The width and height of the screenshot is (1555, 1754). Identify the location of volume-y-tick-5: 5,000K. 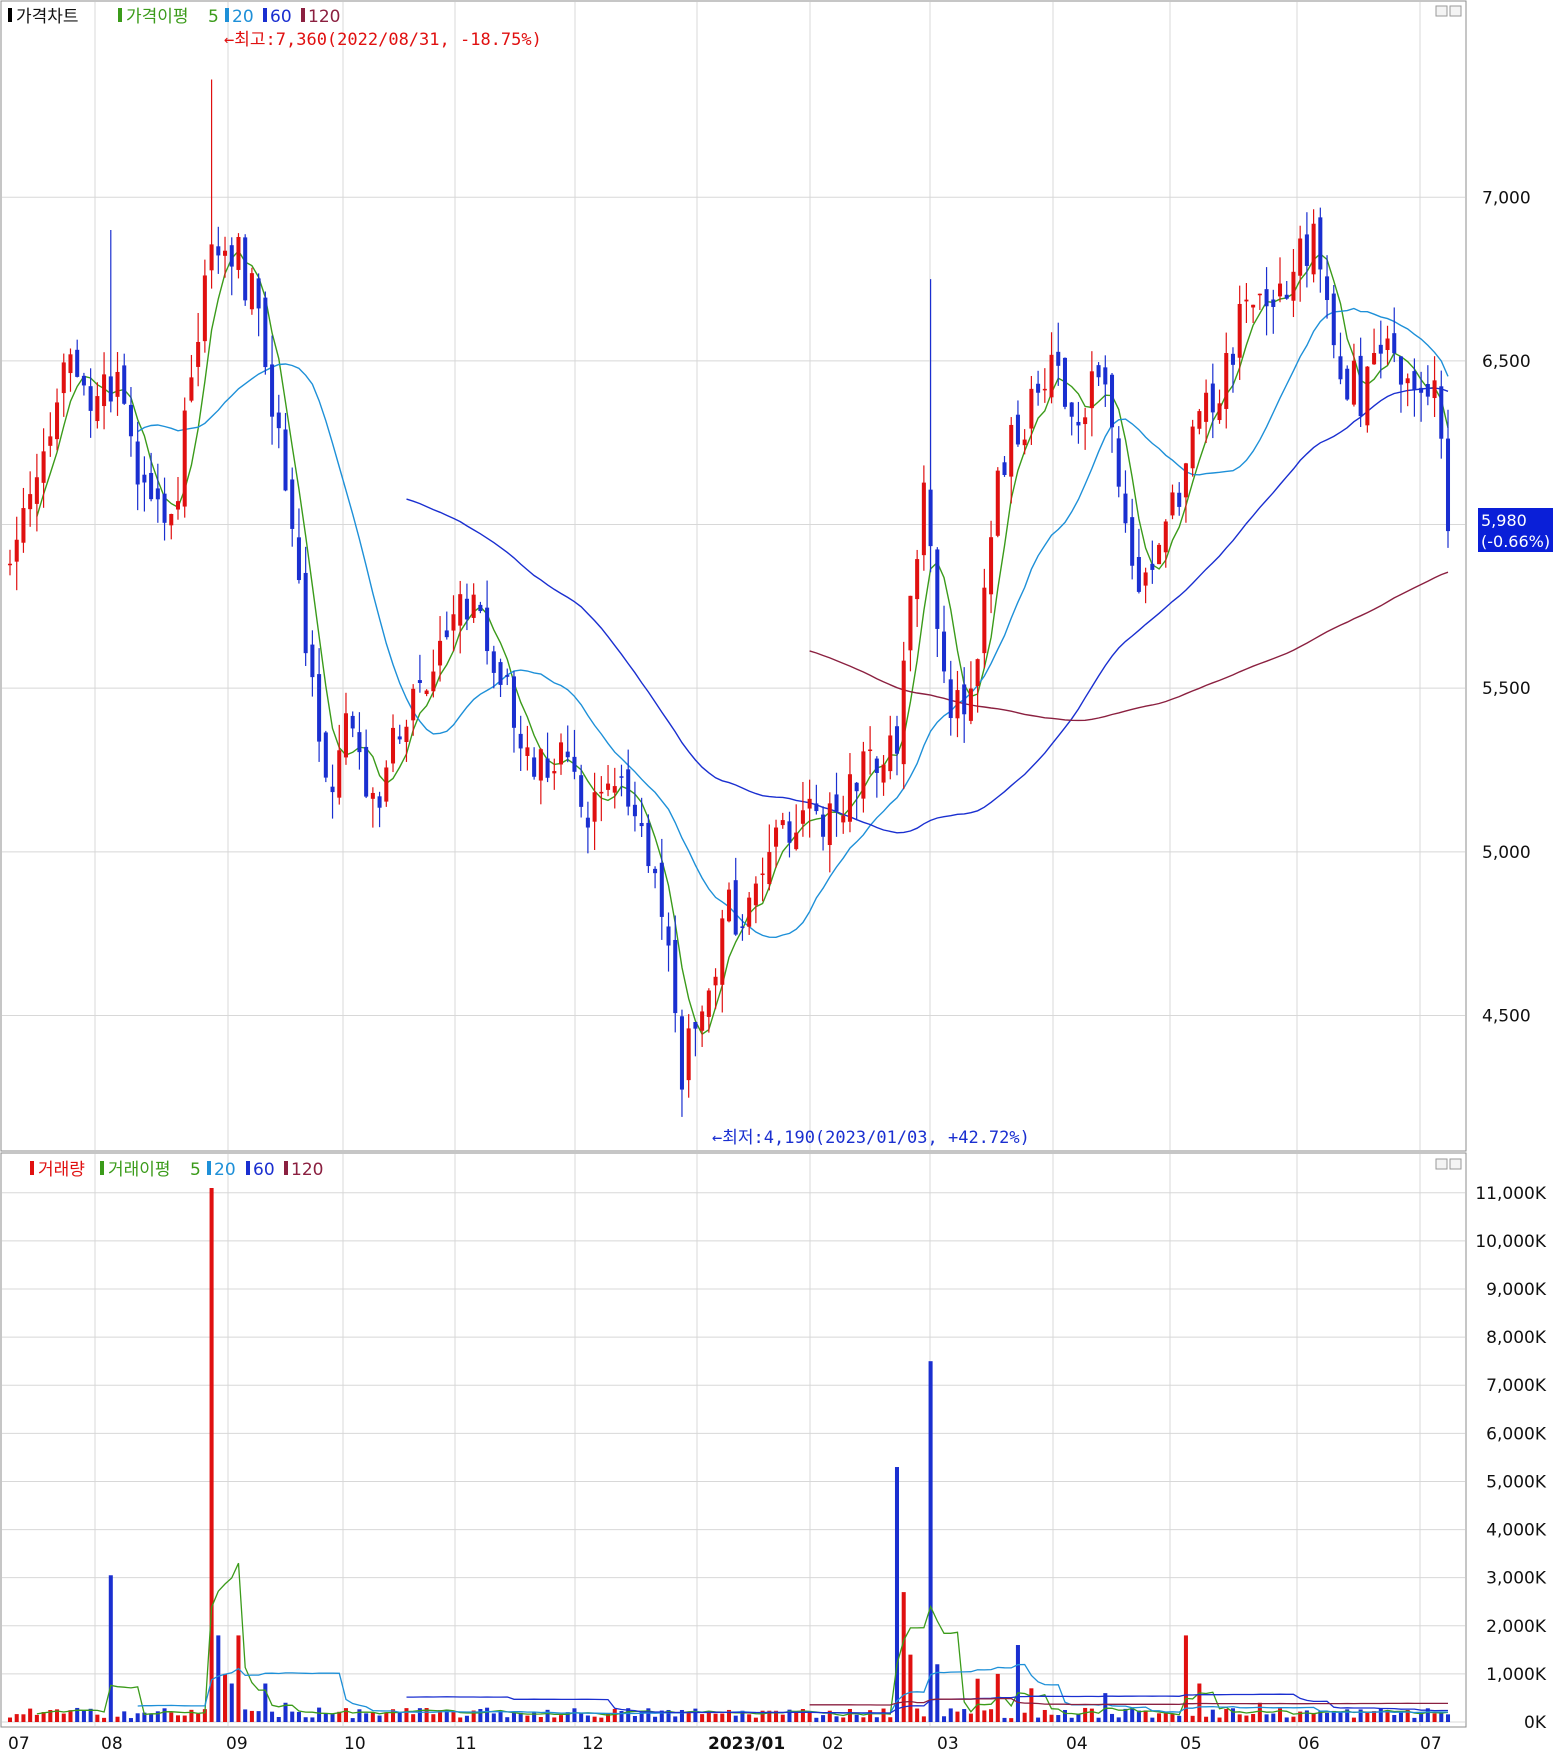
(1516, 1482).